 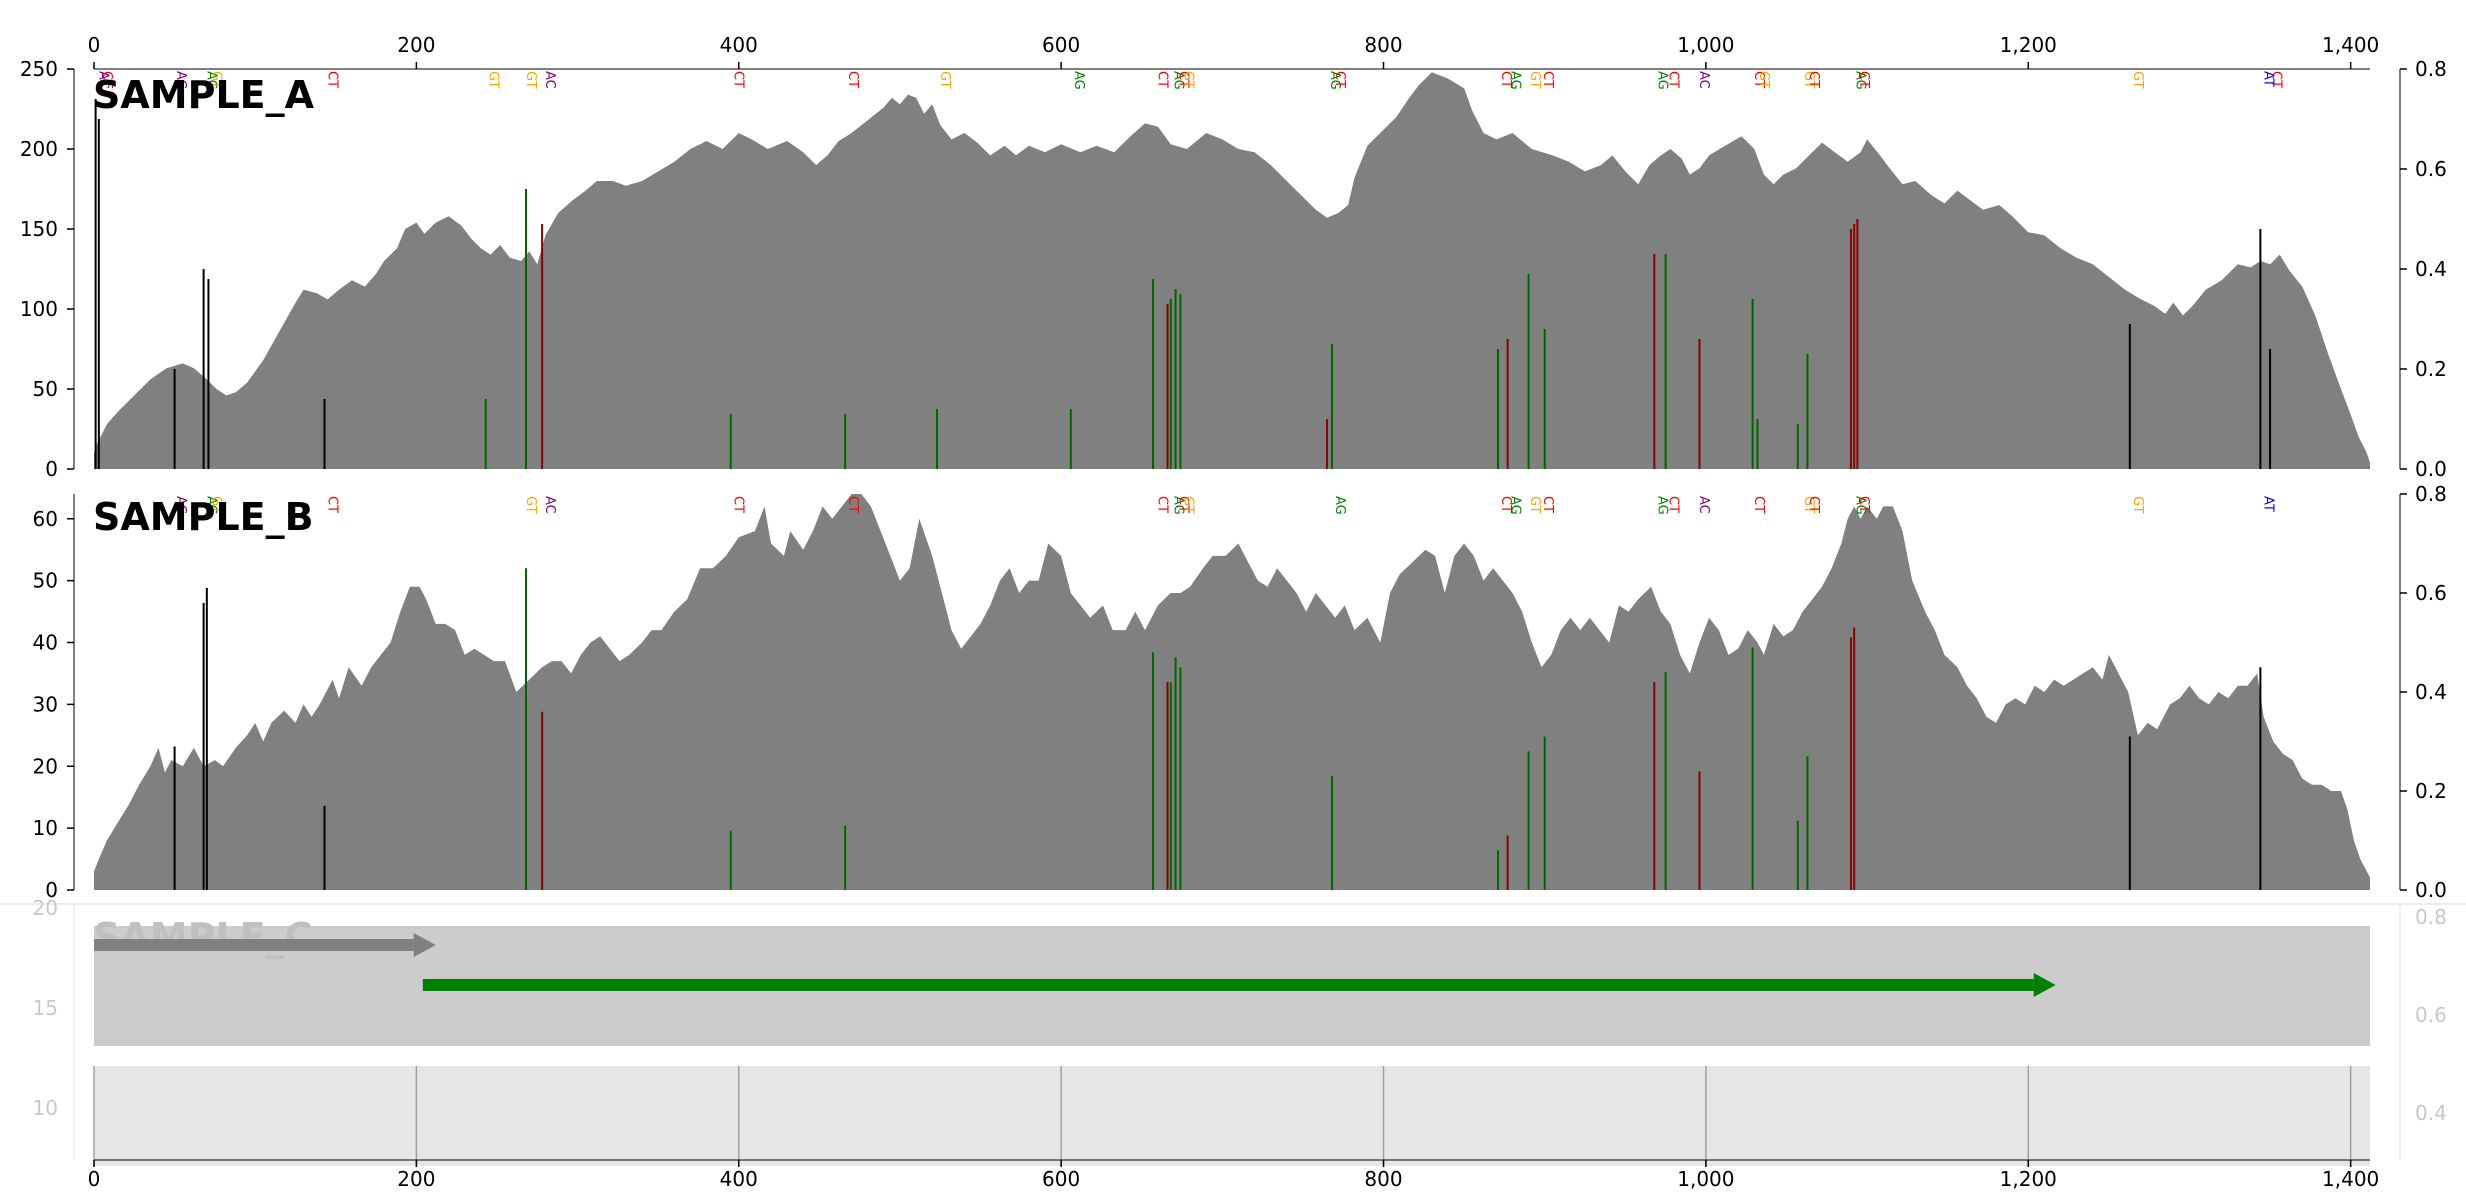 What do you see at coordinates (1233, 51) in the screenshot?
I see `top-x-axis: 0 200 400 600 800 1,000 1,200 1,400` at bounding box center [1233, 51].